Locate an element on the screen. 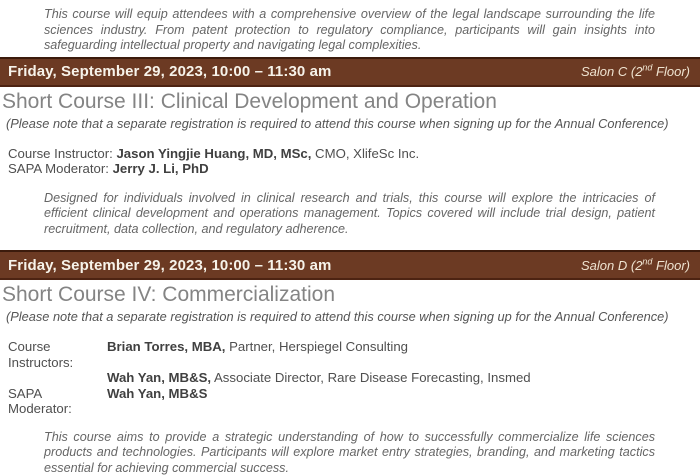 This screenshot has height=476, width=700. salon-text: Salon C (2 is located at coordinates (611, 71).